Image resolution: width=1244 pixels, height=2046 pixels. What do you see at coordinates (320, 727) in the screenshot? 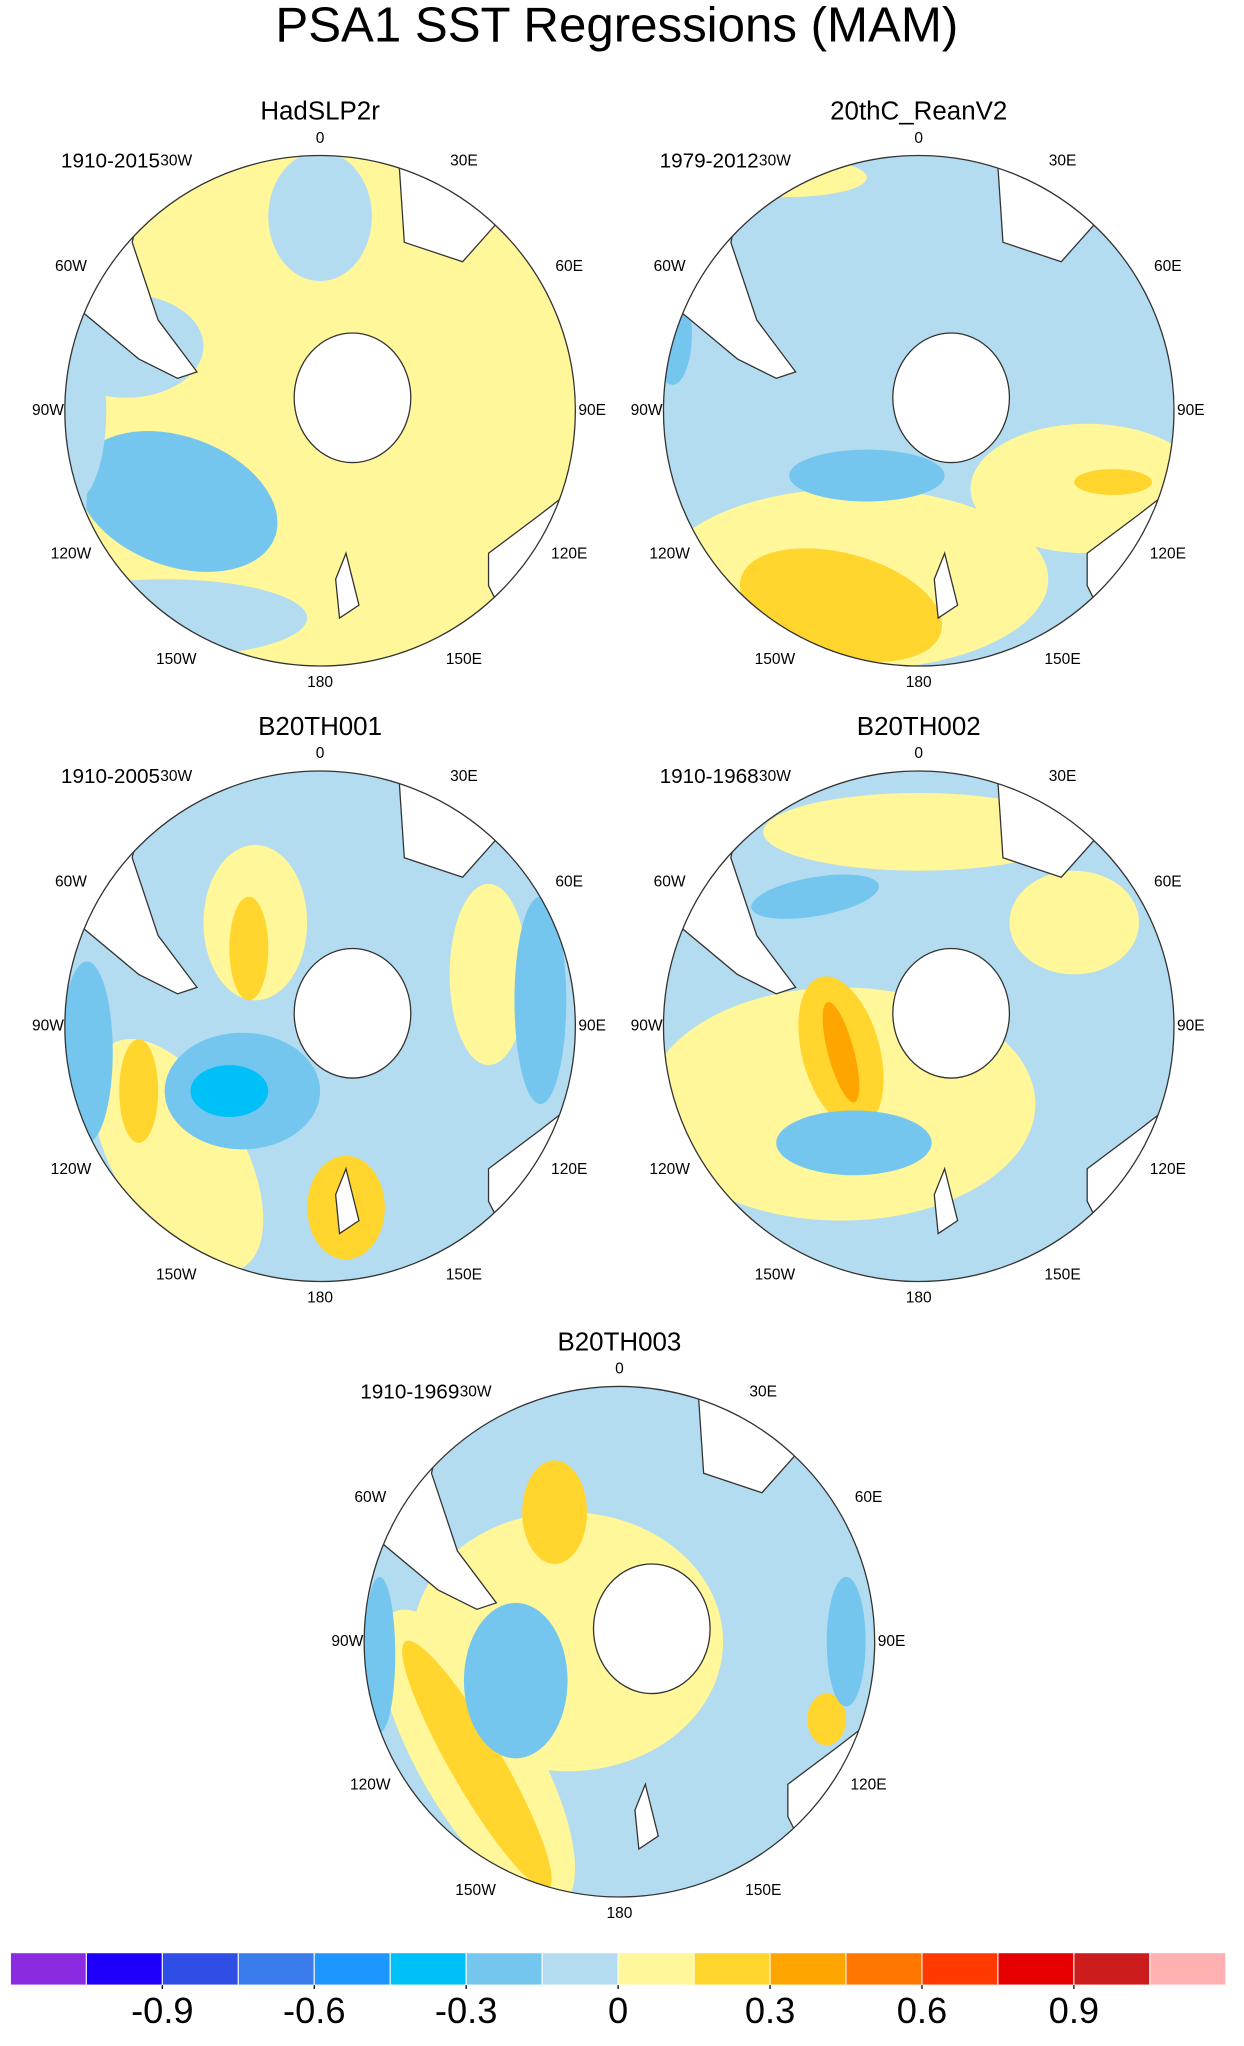
I see `panel-title: B20TH001` at bounding box center [320, 727].